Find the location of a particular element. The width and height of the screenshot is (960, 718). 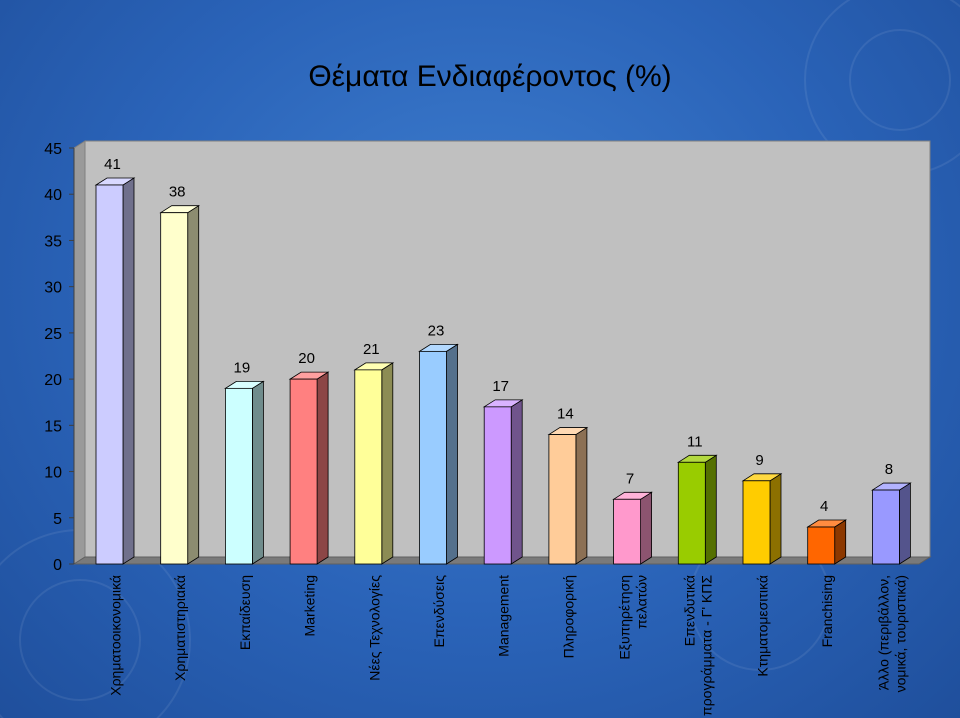

x-tick-label: Νέες Τεχνολογίες is located at coordinates (374, 628).